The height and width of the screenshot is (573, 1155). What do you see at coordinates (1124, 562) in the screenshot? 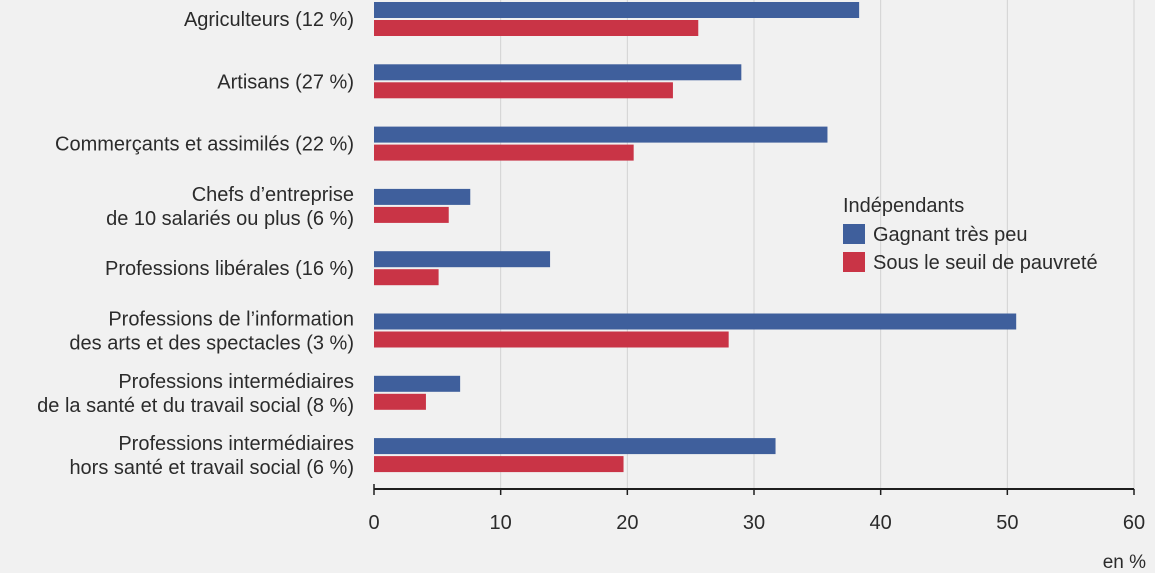
I see `unit-label: en %` at bounding box center [1124, 562].